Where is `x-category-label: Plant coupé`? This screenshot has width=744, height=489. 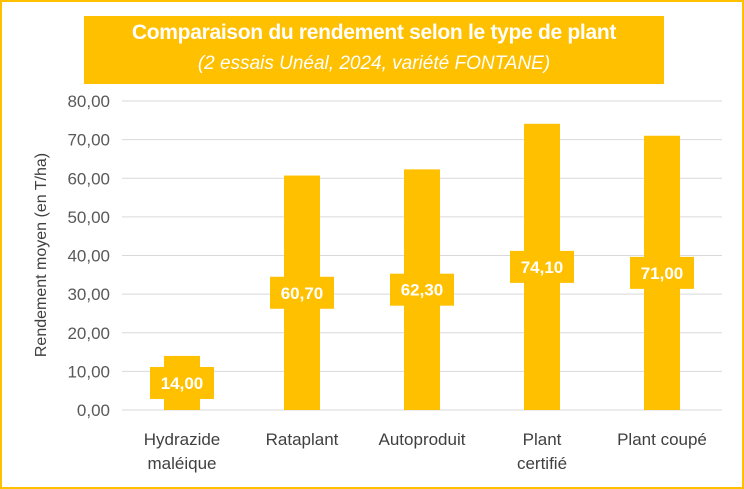
x-category-label: Plant coupé is located at coordinates (662, 439).